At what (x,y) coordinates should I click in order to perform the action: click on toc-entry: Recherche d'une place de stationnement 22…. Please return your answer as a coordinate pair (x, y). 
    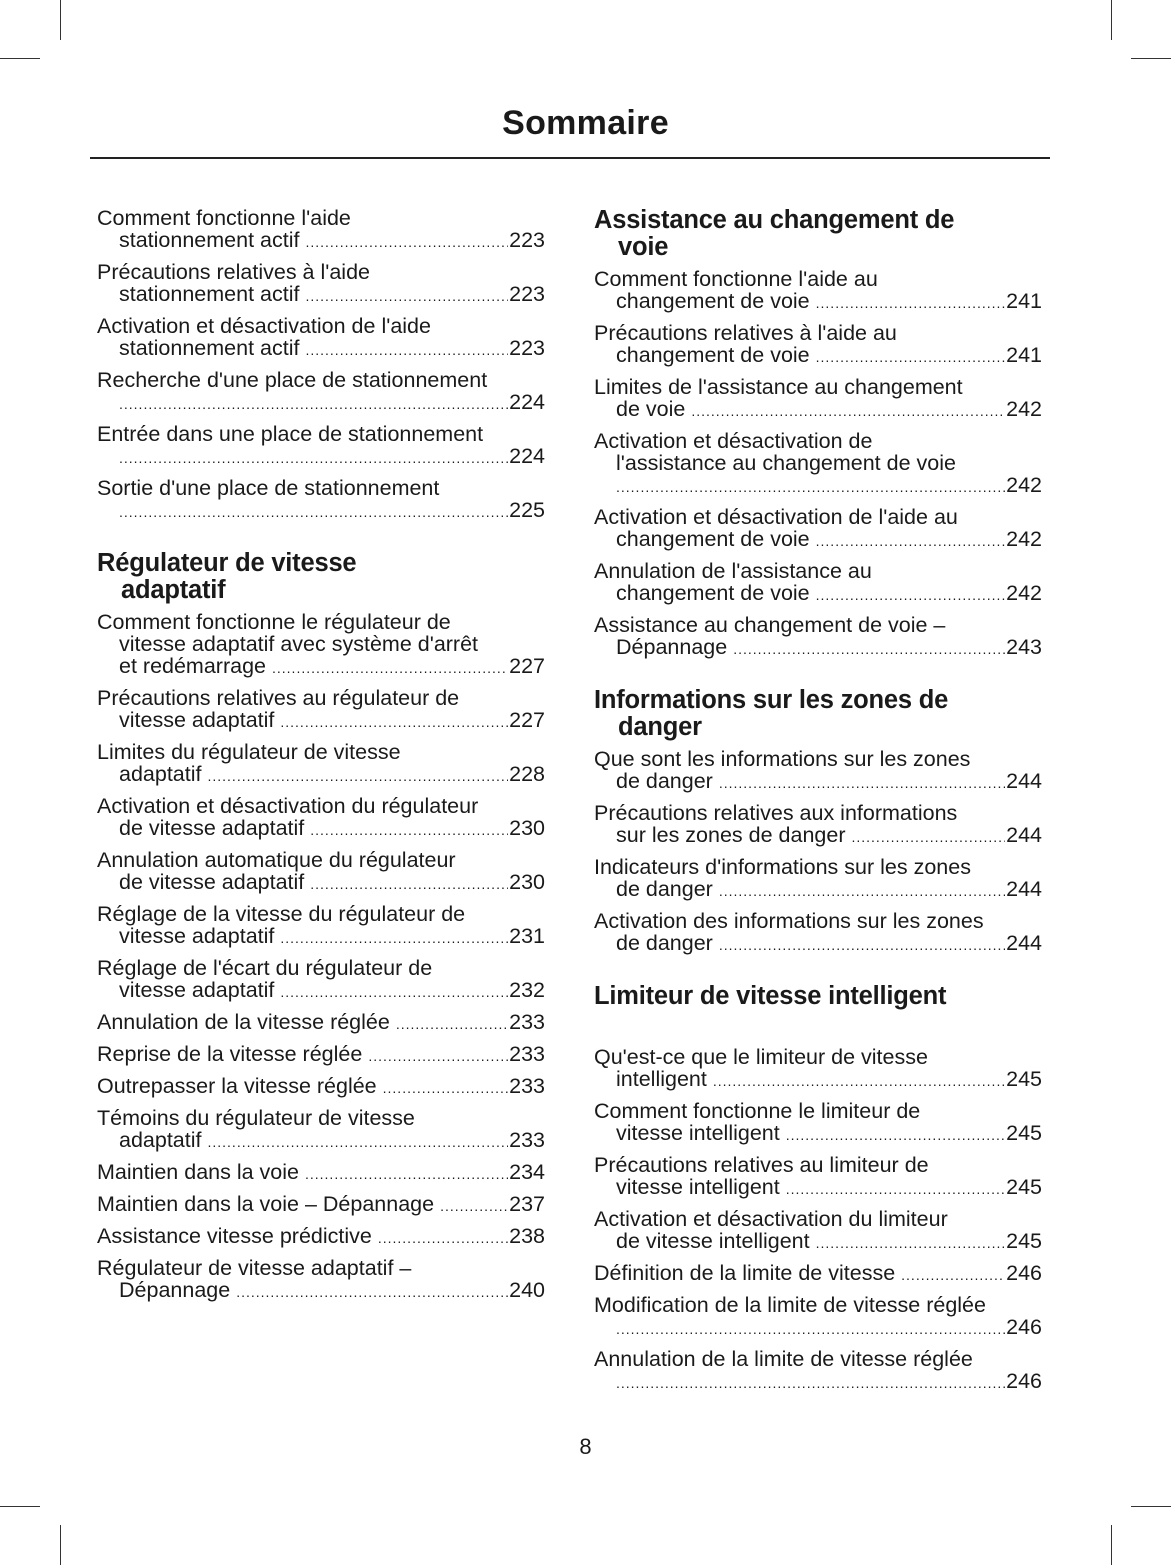
    Looking at the image, I should click on (321, 392).